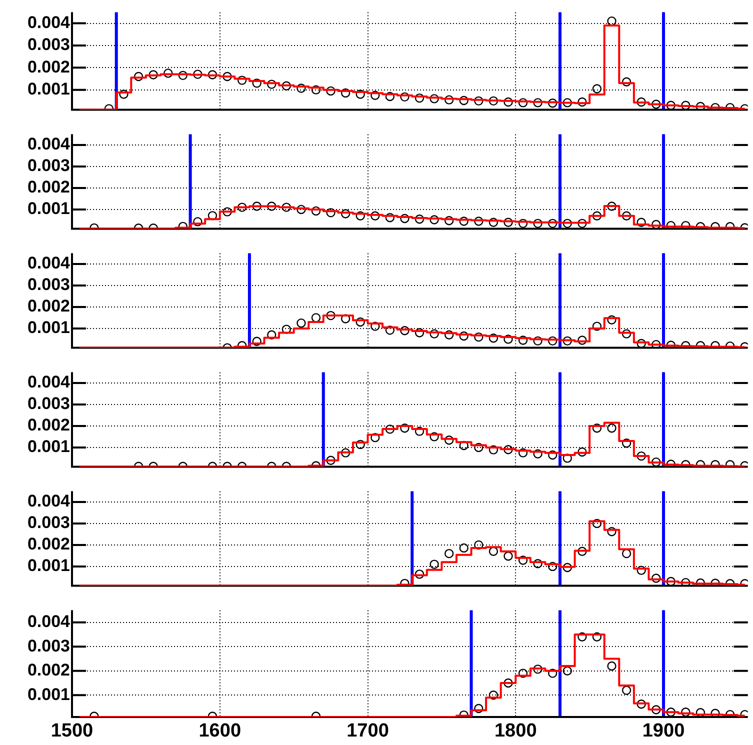 This screenshot has height=745, width=753. What do you see at coordinates (515, 731) in the screenshot?
I see `x-tick-label: 1800` at bounding box center [515, 731].